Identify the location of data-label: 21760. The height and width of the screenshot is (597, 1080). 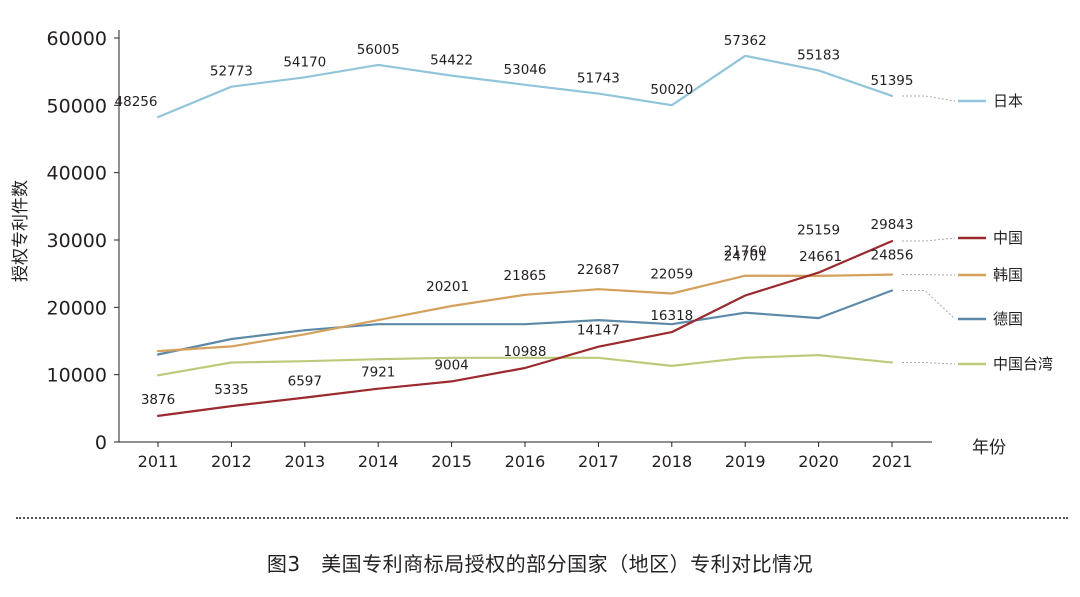
(745, 251).